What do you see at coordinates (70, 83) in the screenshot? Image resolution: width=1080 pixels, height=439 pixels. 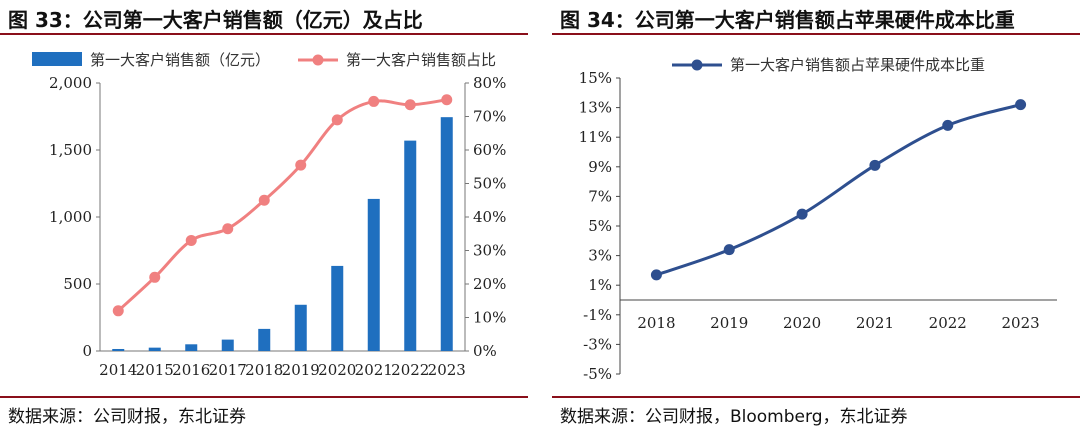 I see `left-y-tick-label: 2,000` at bounding box center [70, 83].